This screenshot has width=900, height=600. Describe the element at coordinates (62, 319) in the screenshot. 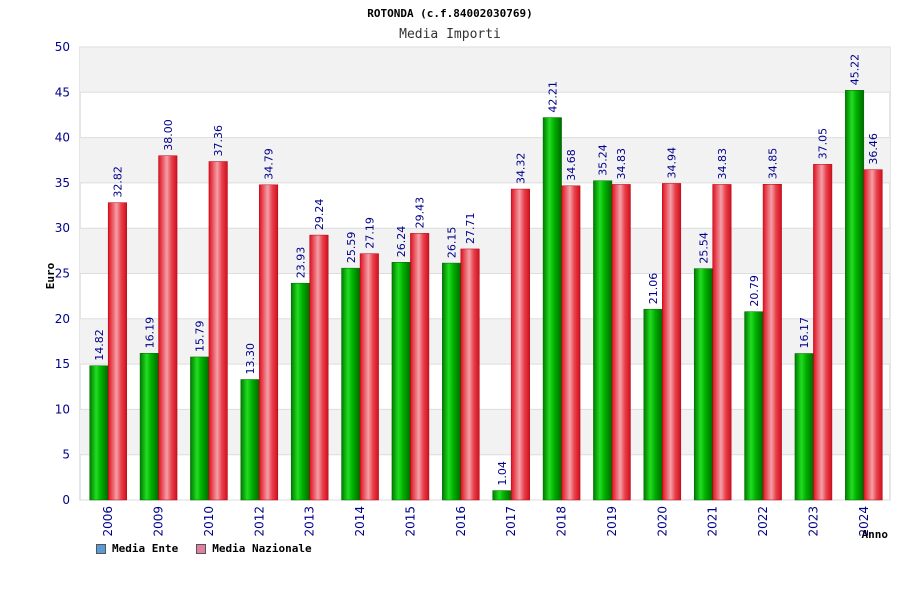

I see `y-tick-label: 20` at that location.